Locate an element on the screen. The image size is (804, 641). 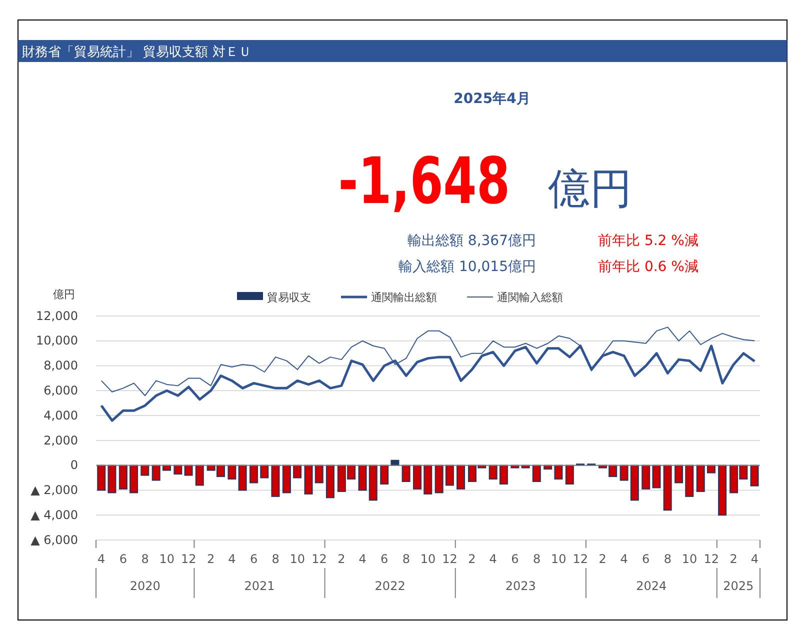
text: 2021 is located at coordinates (259, 586).